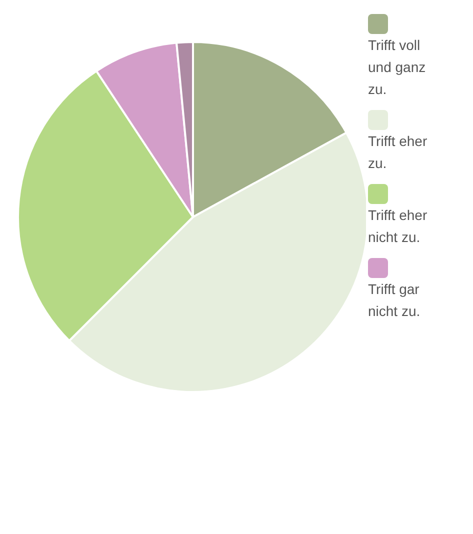 The image size is (473, 534). Describe the element at coordinates (397, 67) in the screenshot. I see `legend-label: Trifft voll und ganz zu.` at that location.